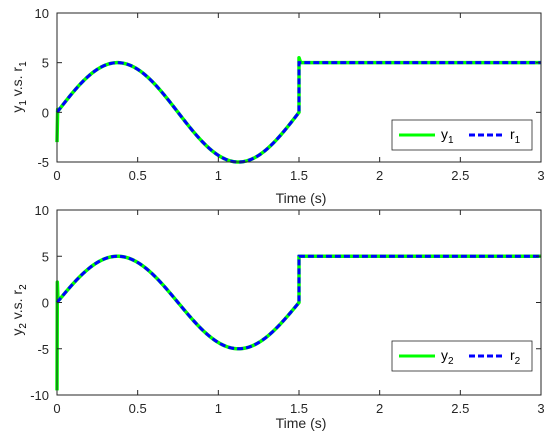 The image size is (550, 436). What do you see at coordinates (301, 198) in the screenshot?
I see `top-x-axis-label: Time (s)` at bounding box center [301, 198].